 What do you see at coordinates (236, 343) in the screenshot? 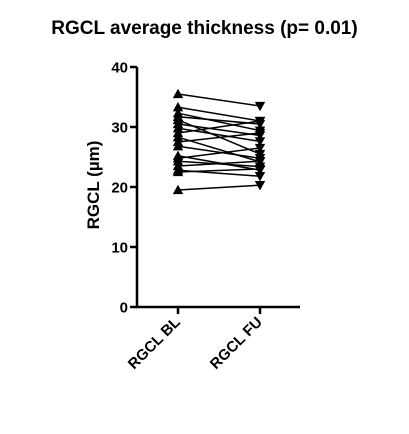
I see `x-category-label-1: RGCL FU` at bounding box center [236, 343].